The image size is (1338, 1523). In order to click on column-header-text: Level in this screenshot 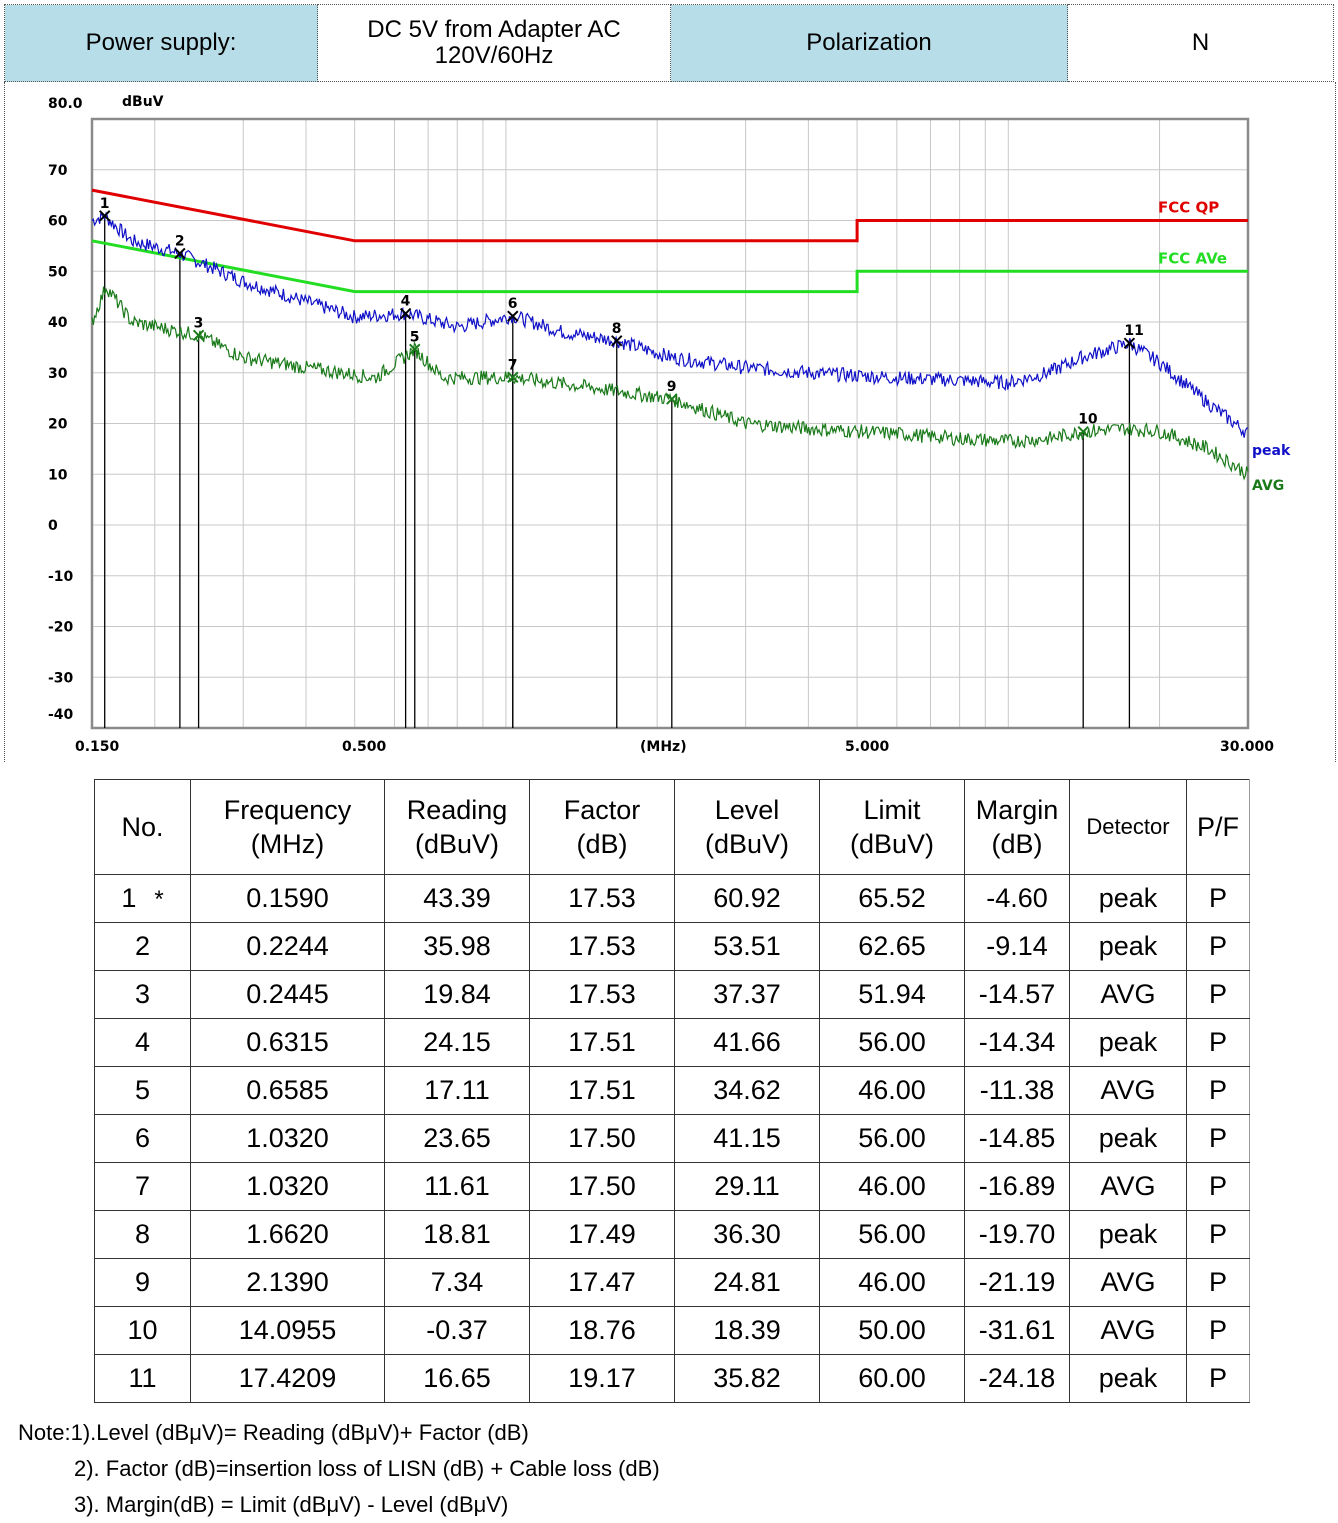, I will do `click(747, 810)`.